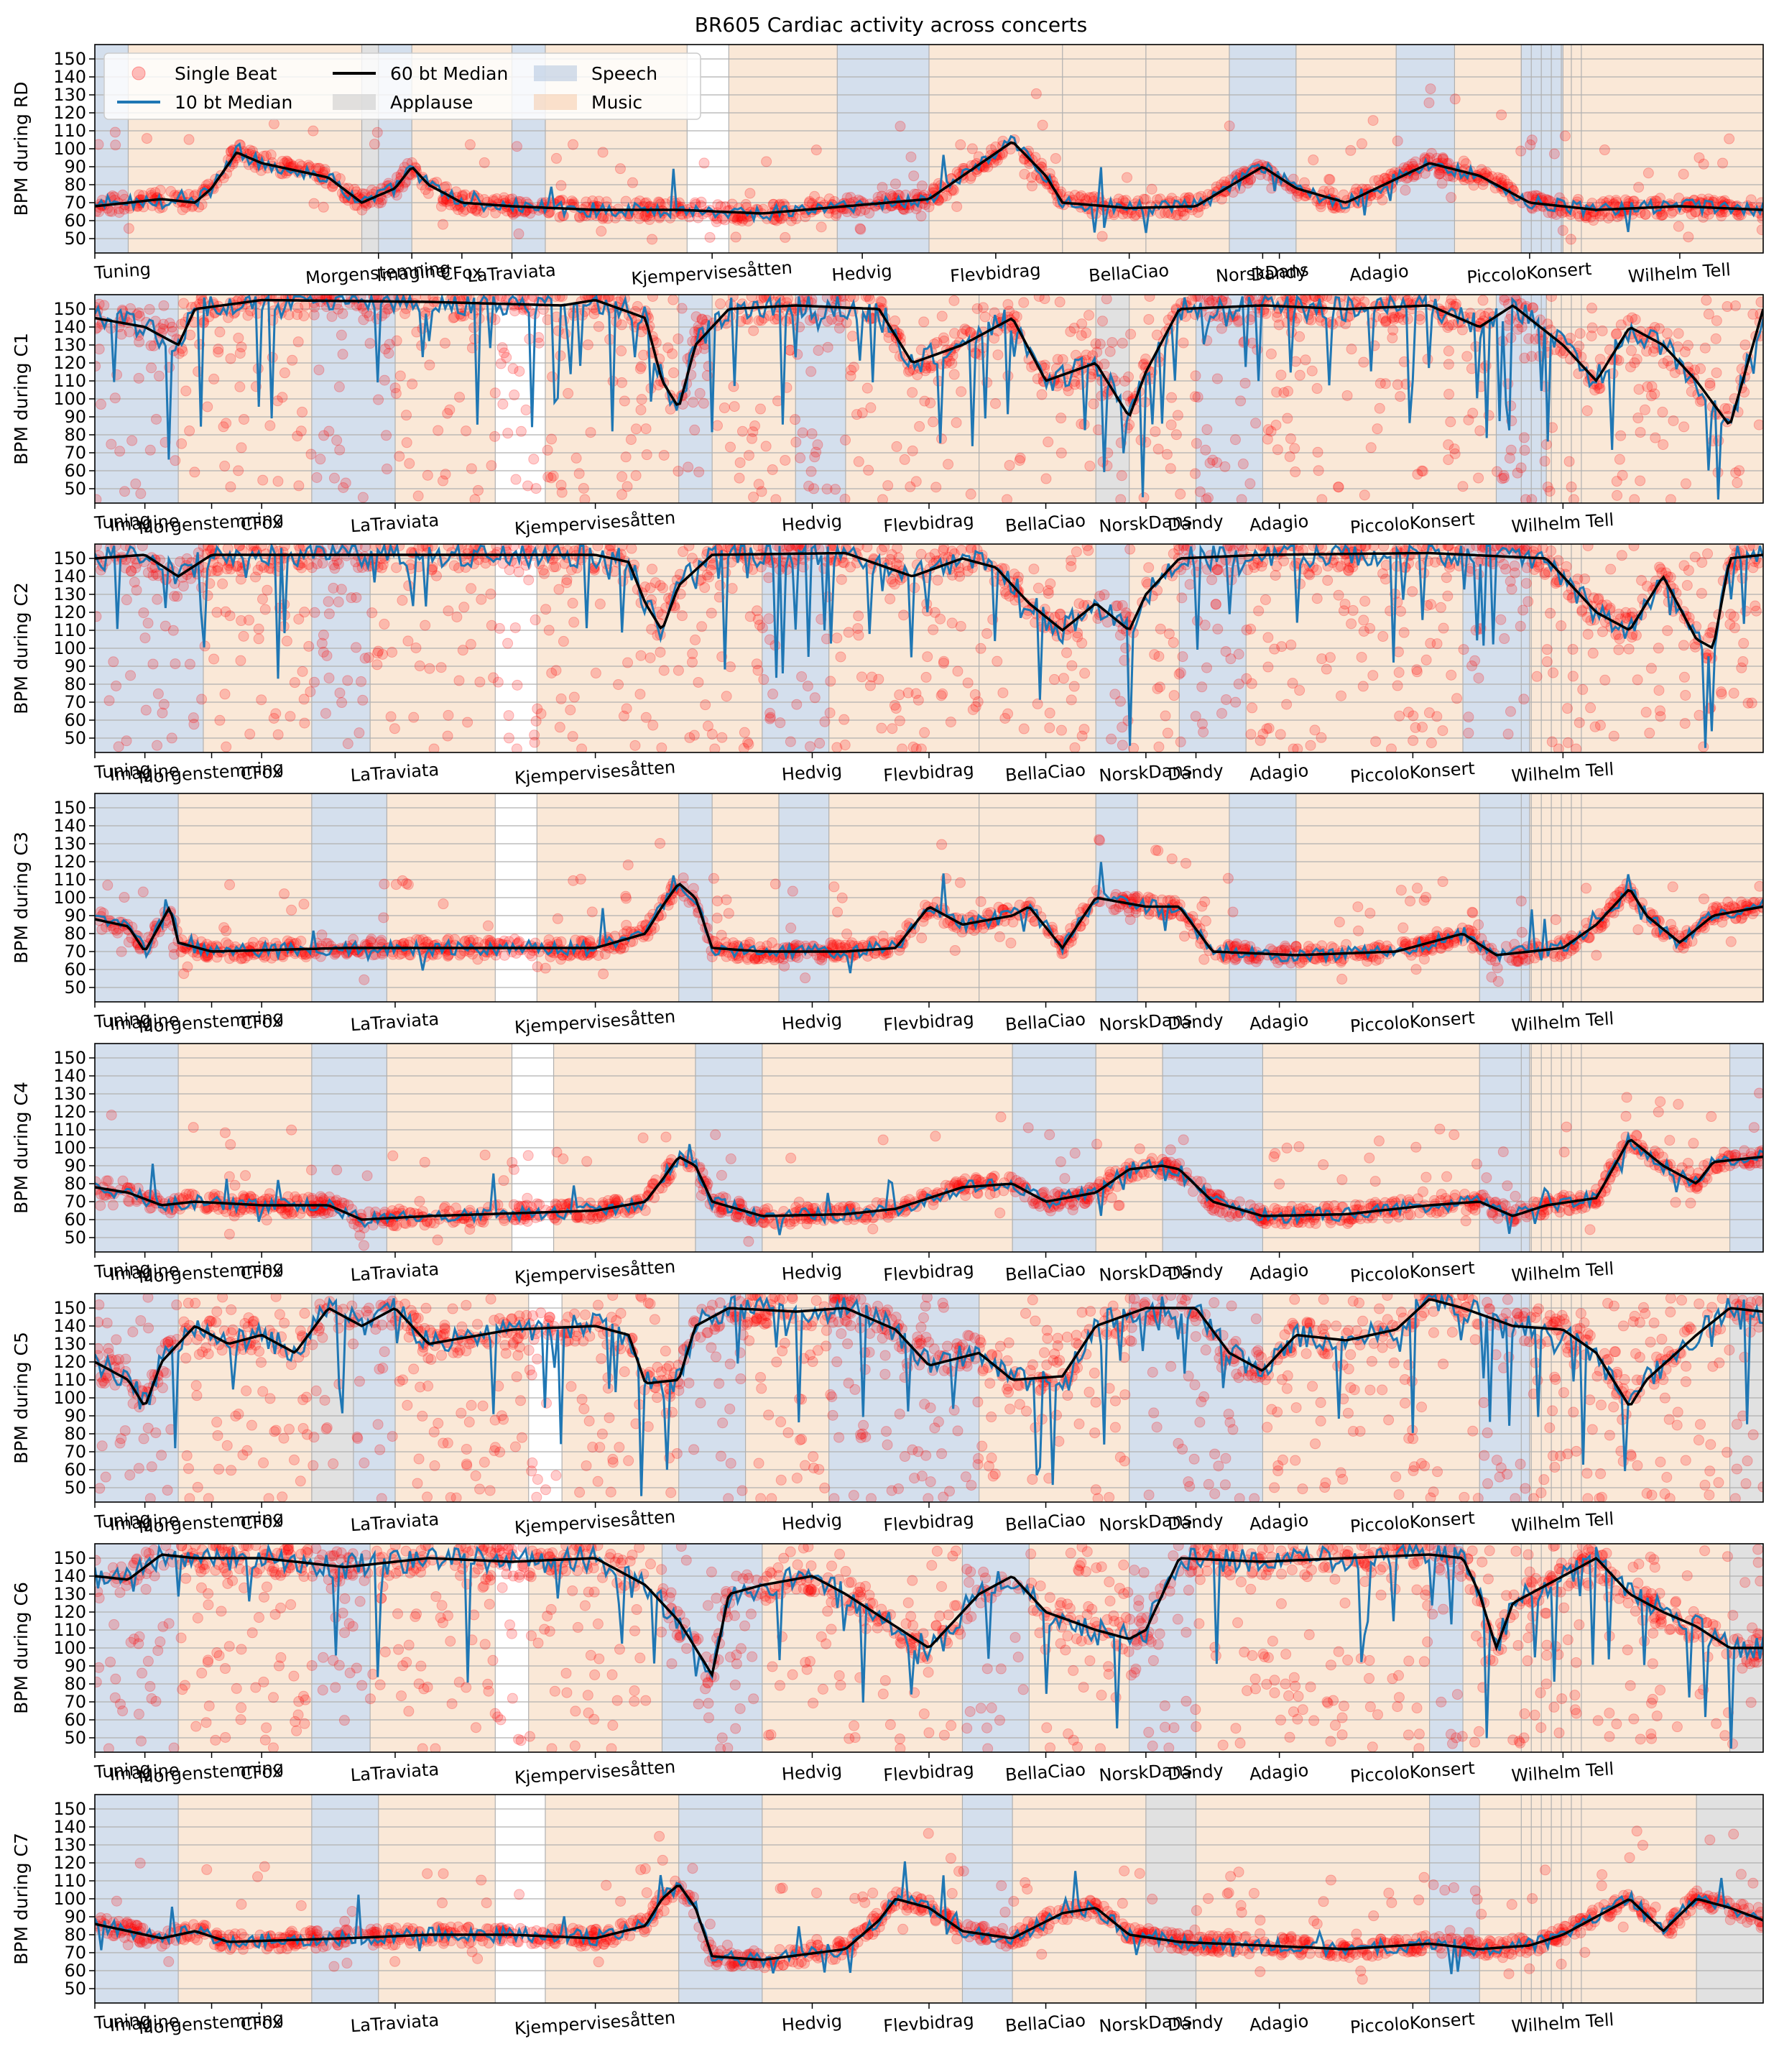 The width and height of the screenshot is (1779, 2072). I want to click on y-tick-label: 90, so click(75, 666).